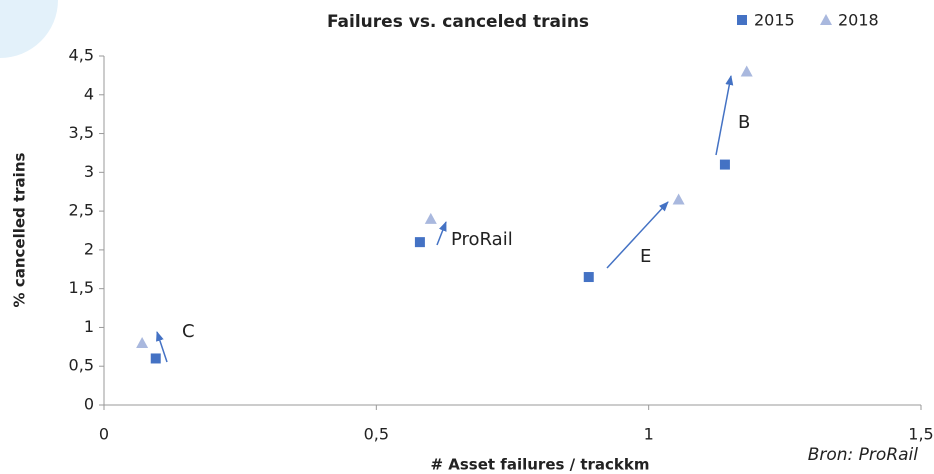  I want to click on y-tick-label: 3,5, so click(81, 132).